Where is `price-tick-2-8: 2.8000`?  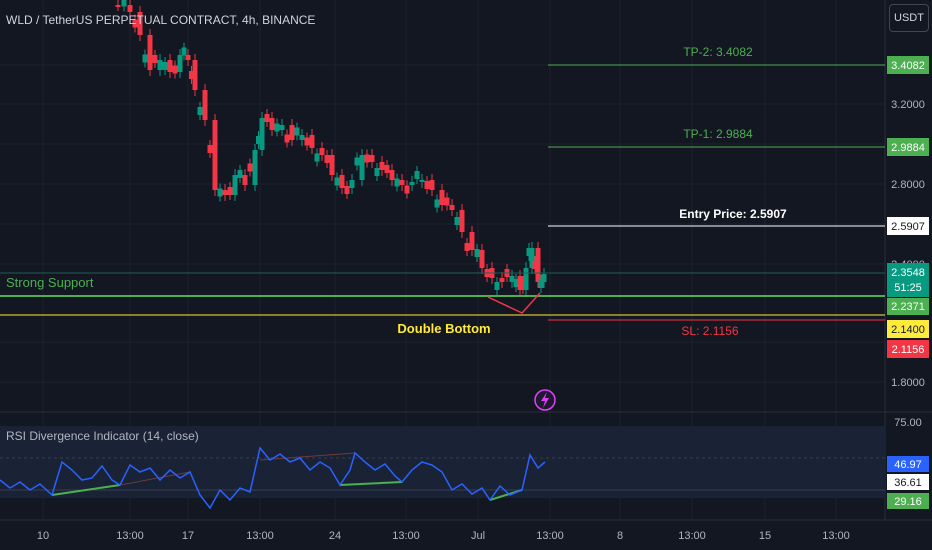
price-tick-2-8: 2.8000 is located at coordinates (908, 185).